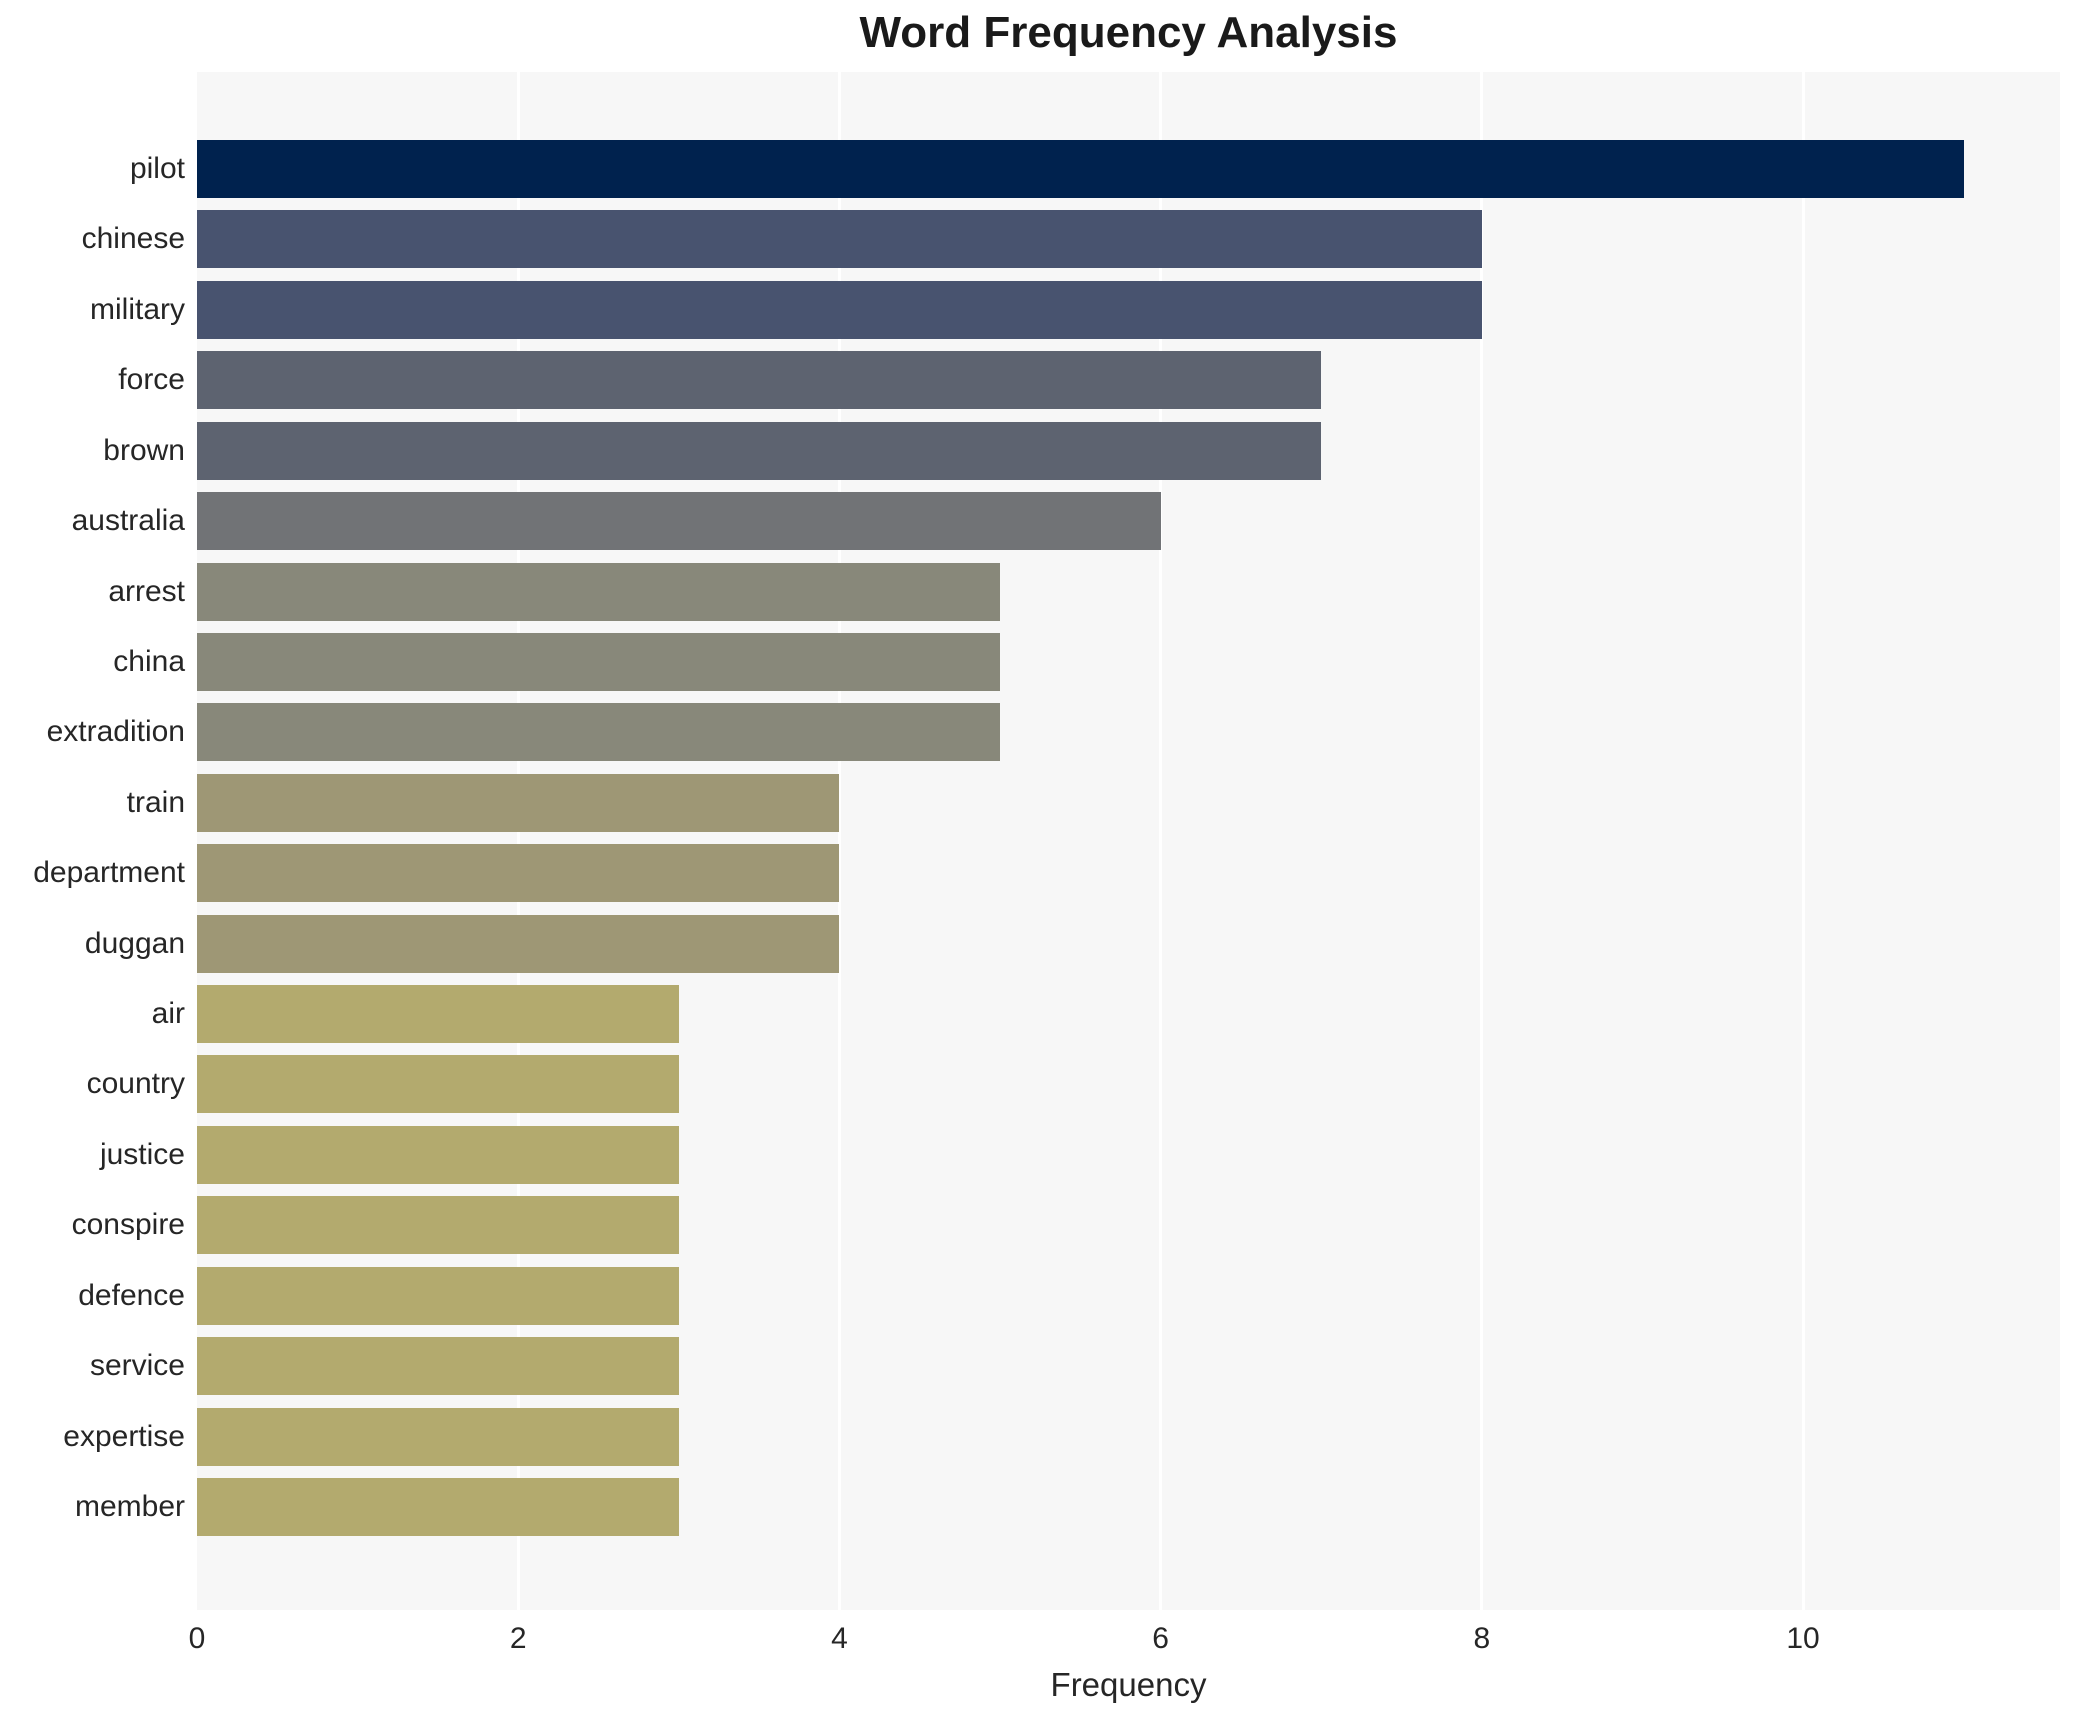  I want to click on x-axis-title: Frequency, so click(1128, 1684).